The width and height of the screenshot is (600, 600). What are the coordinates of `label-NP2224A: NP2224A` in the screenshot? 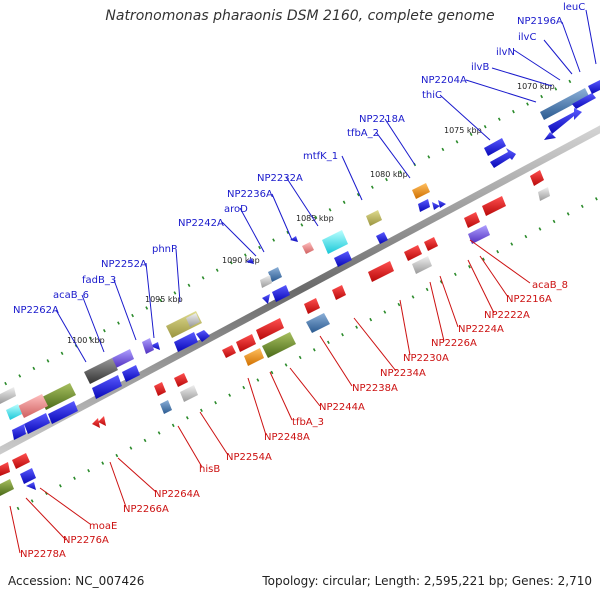 It's located at (481, 329).